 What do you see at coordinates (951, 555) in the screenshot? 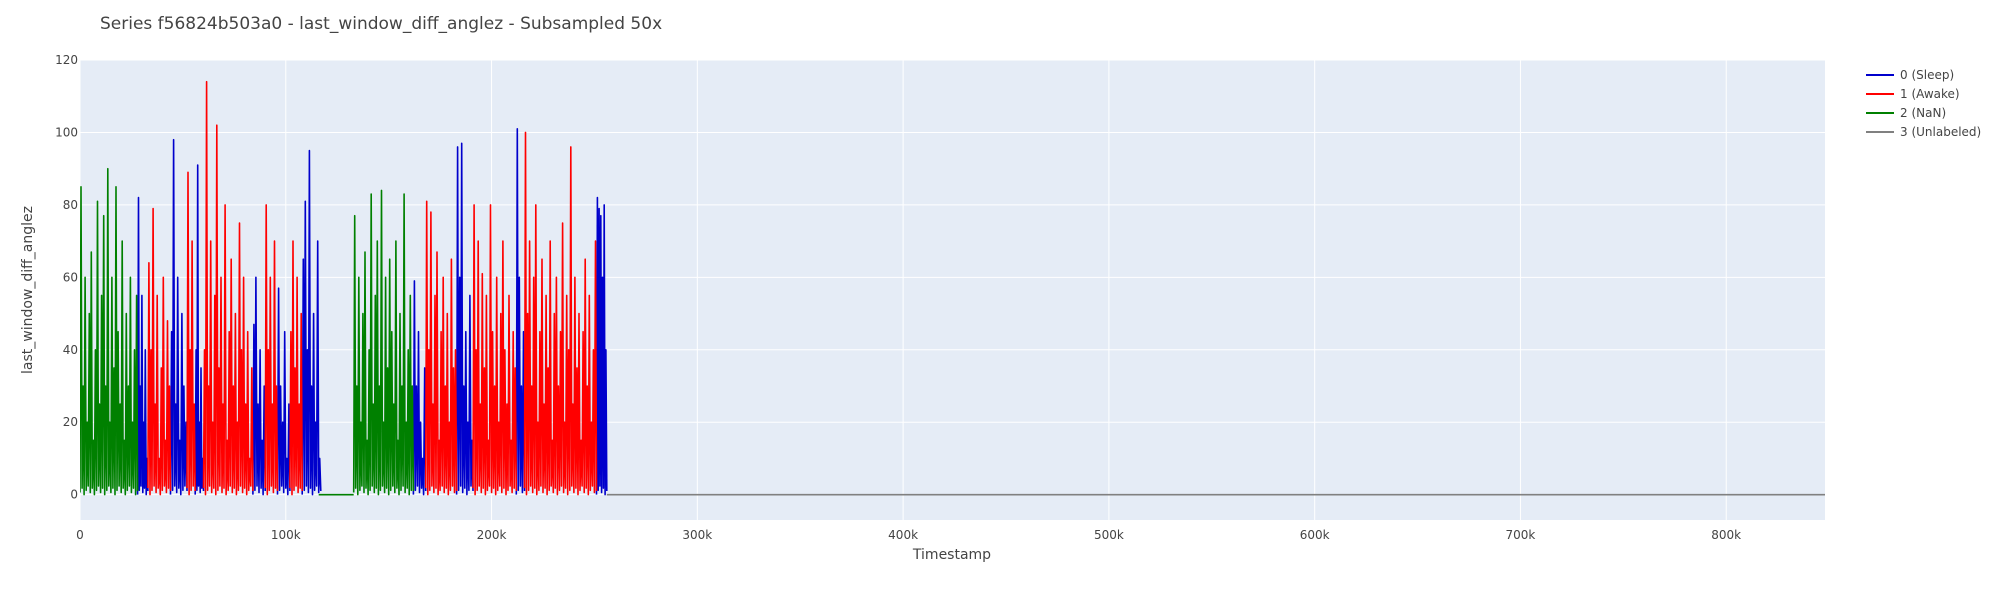
I see `x-axis-title: Timestamp` at bounding box center [951, 555].